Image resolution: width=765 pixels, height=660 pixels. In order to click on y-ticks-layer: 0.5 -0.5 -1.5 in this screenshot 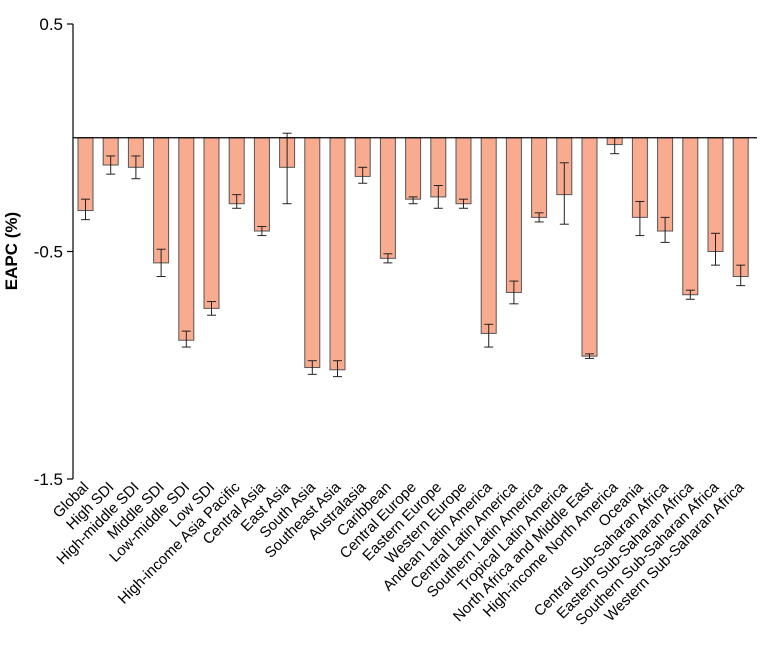, I will do `click(53, 252)`.